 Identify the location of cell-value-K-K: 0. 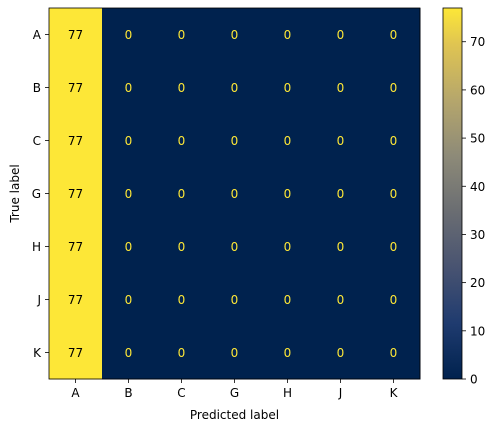
(394, 353).